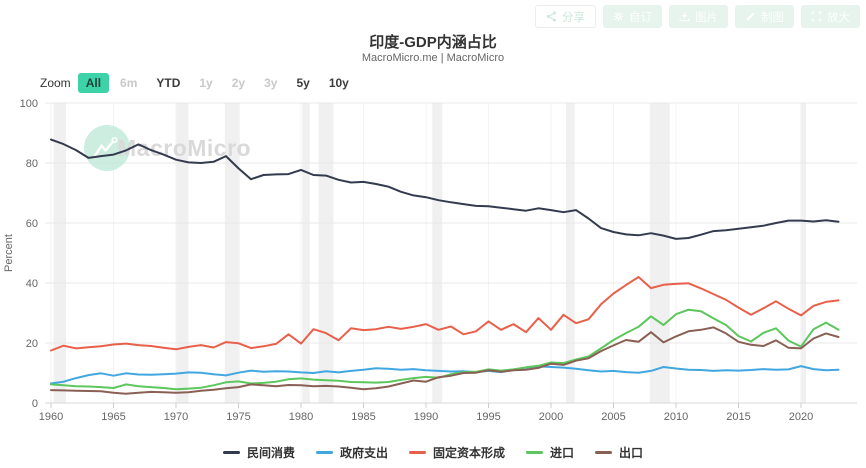  What do you see at coordinates (270, 83) in the screenshot?
I see `zoom-option-3y: 3y` at bounding box center [270, 83].